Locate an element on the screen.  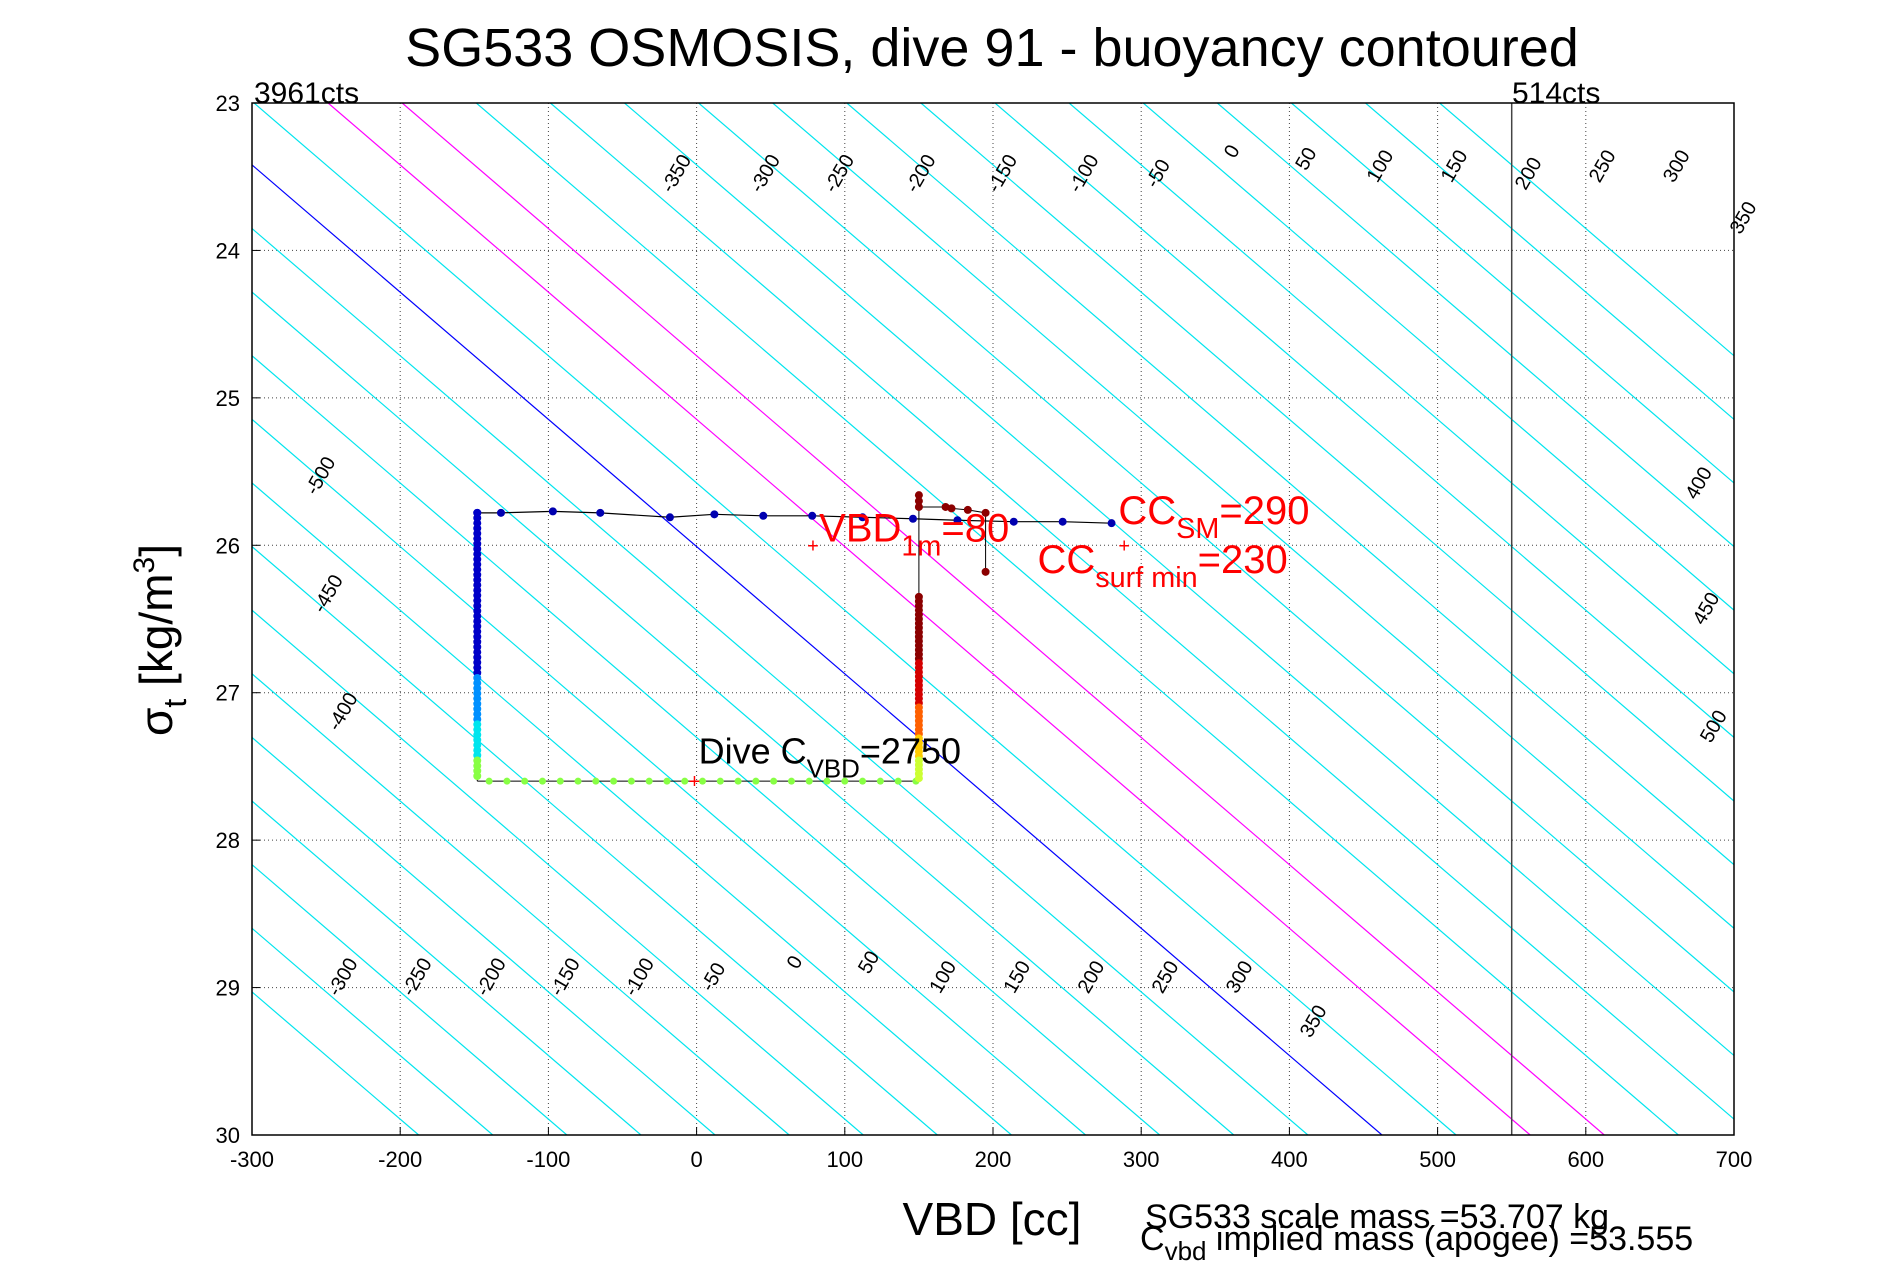
vbd-annotation-value: =80 is located at coordinates (975, 528).